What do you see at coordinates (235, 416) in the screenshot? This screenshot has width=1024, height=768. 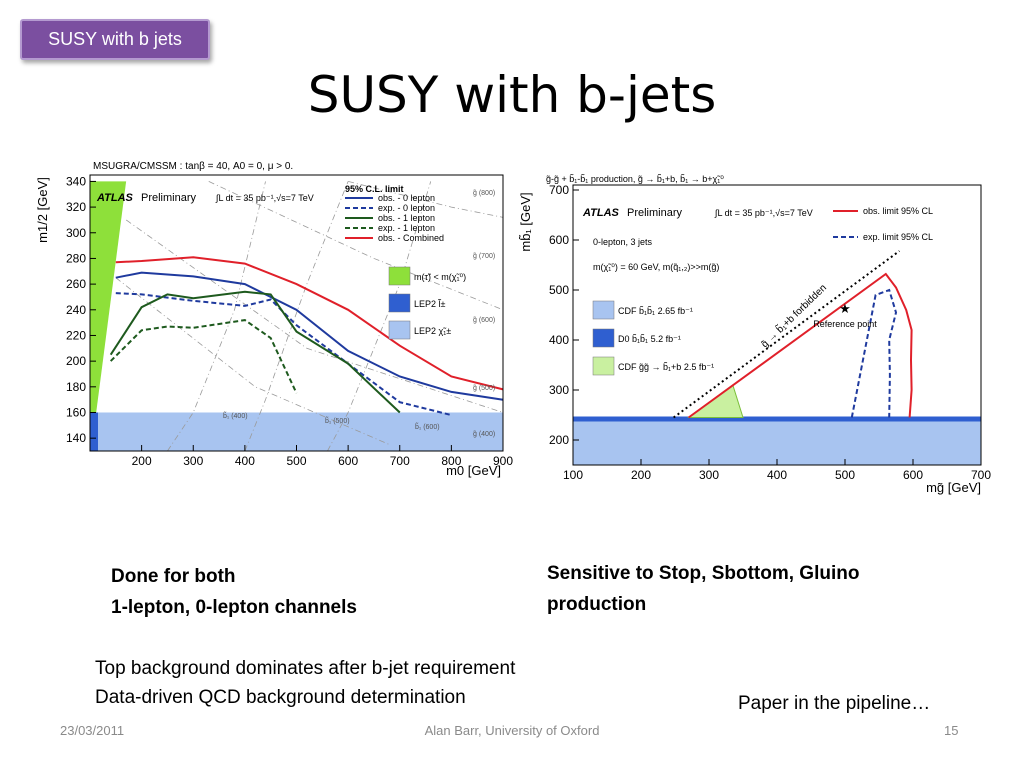 I see `contour-label: b̃₁ (400)` at bounding box center [235, 416].